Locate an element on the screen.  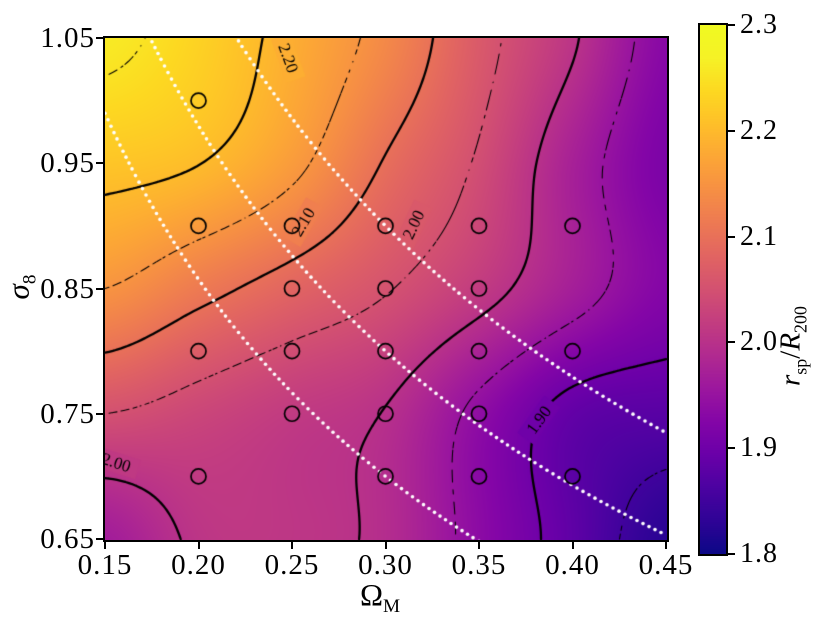
y-axis-label-sub: 8 is located at coordinates (30, 279).